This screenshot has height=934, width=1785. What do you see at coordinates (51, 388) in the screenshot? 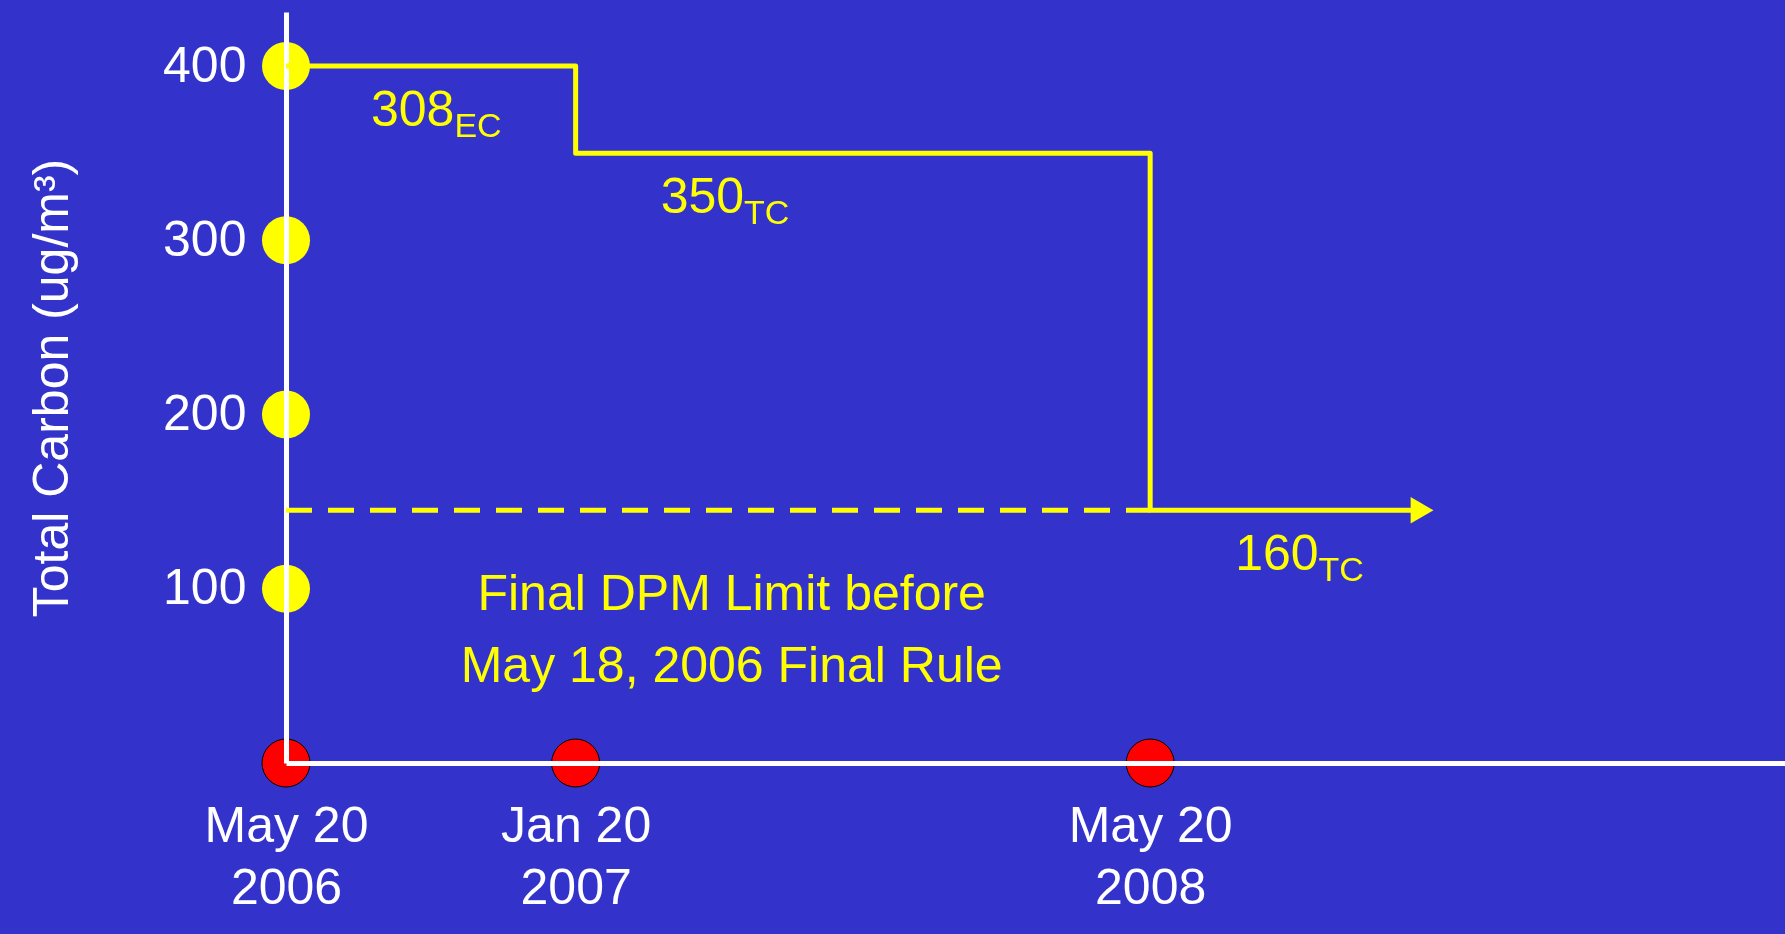
I see `y-axis-title: Total Carbon (ug/m³)` at bounding box center [51, 388].